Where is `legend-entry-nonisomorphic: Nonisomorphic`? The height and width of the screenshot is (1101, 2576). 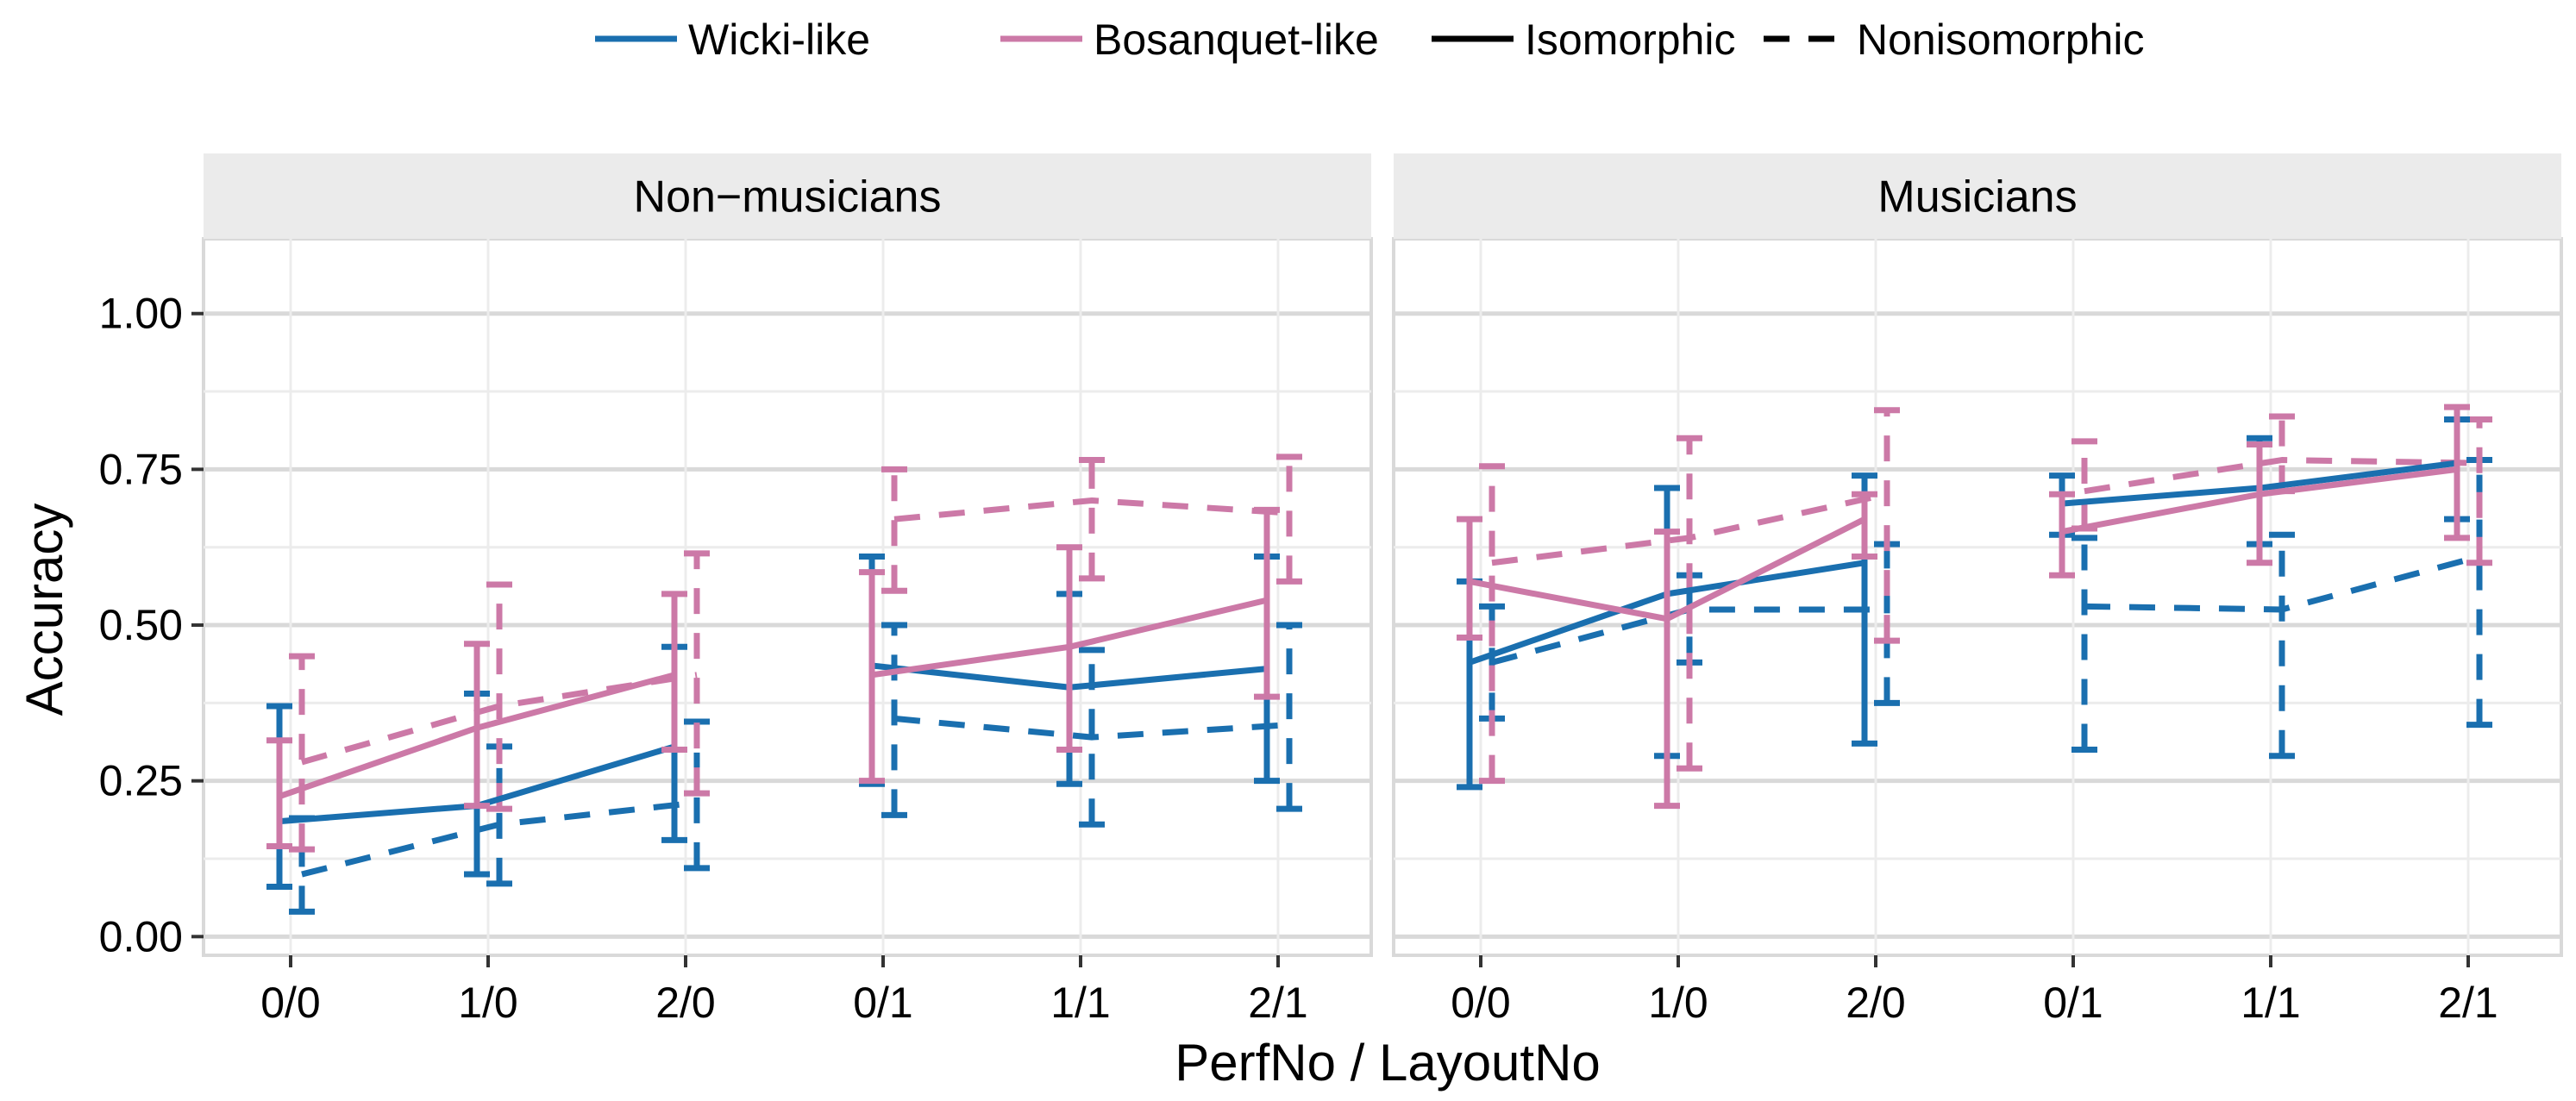 legend-entry-nonisomorphic: Nonisomorphic is located at coordinates (1954, 40).